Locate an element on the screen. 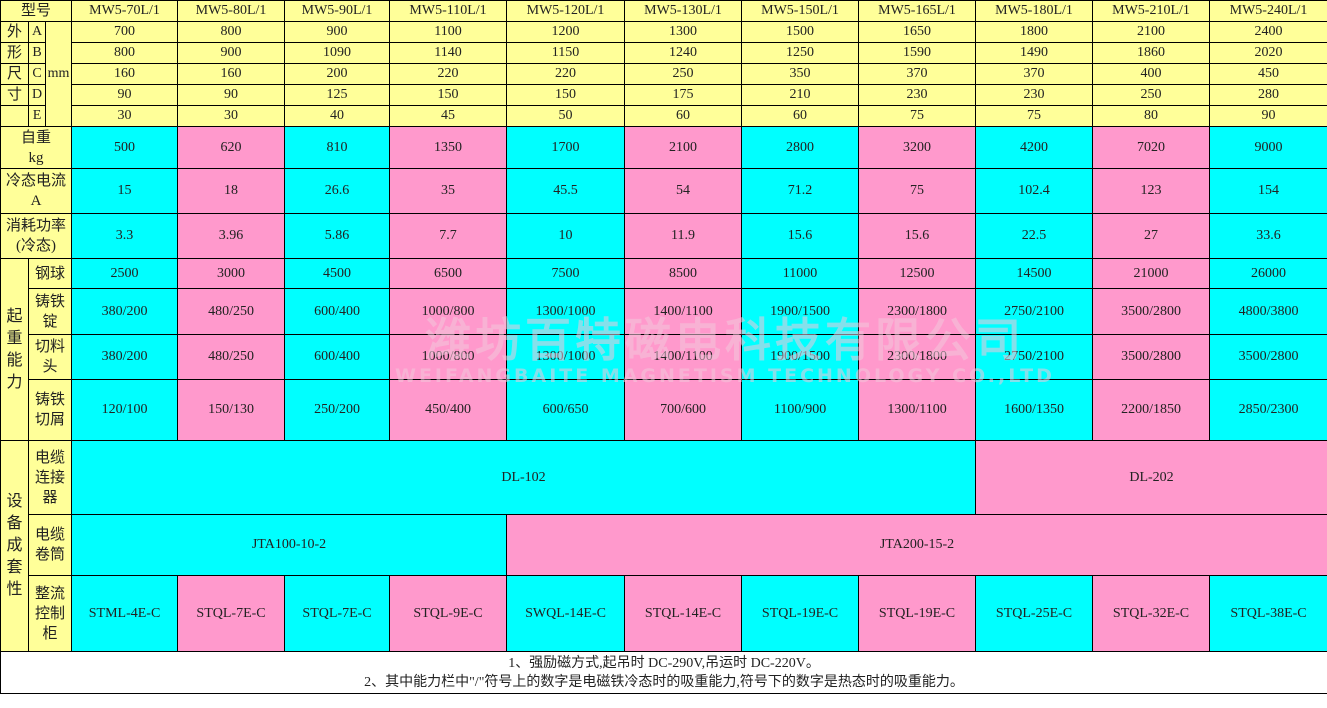  model-header-label: 型号 is located at coordinates (36, 11).